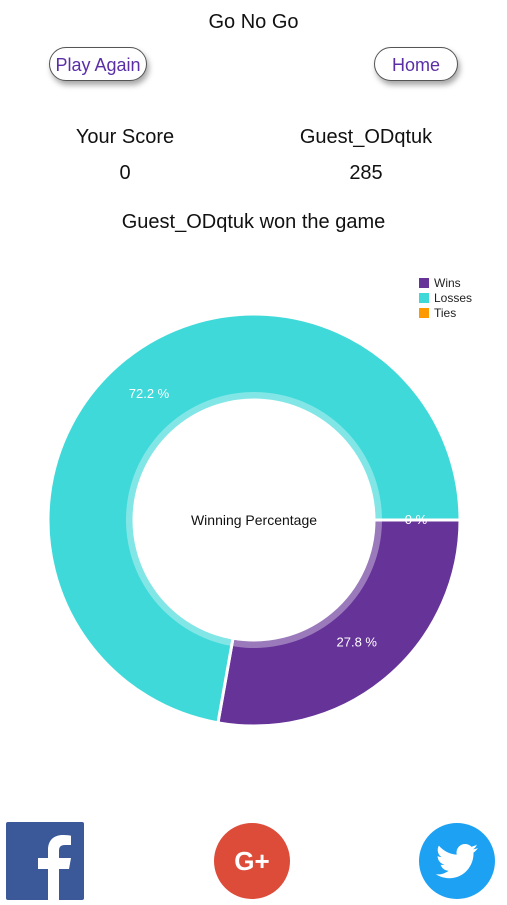 The width and height of the screenshot is (507, 905). I want to click on twitter-icon, so click(457, 861).